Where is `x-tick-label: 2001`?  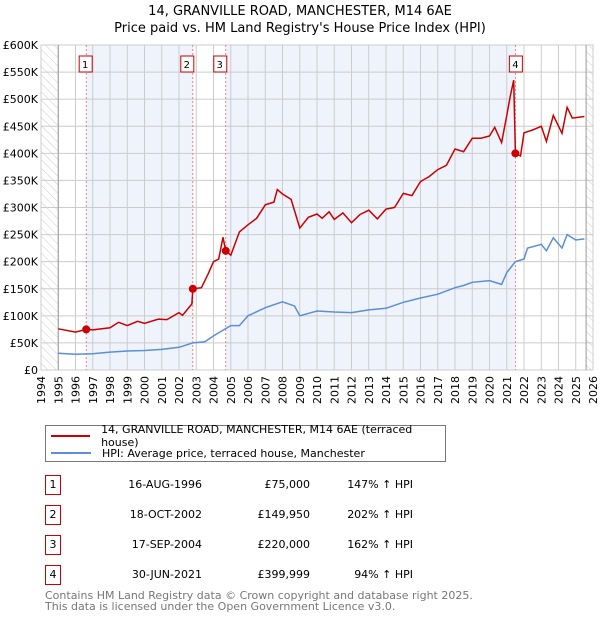
x-tick-label: 2001 is located at coordinates (162, 390).